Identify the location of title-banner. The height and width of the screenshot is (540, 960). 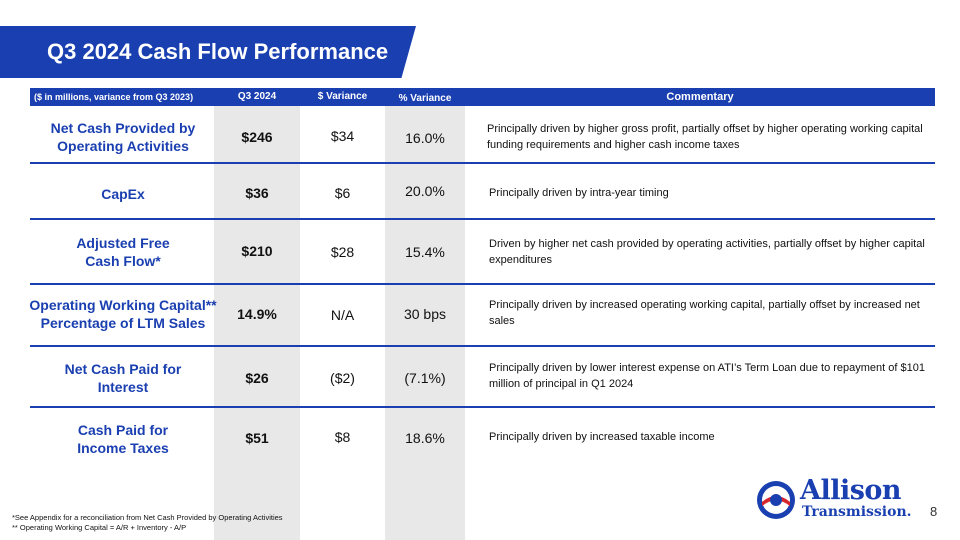
(208, 52).